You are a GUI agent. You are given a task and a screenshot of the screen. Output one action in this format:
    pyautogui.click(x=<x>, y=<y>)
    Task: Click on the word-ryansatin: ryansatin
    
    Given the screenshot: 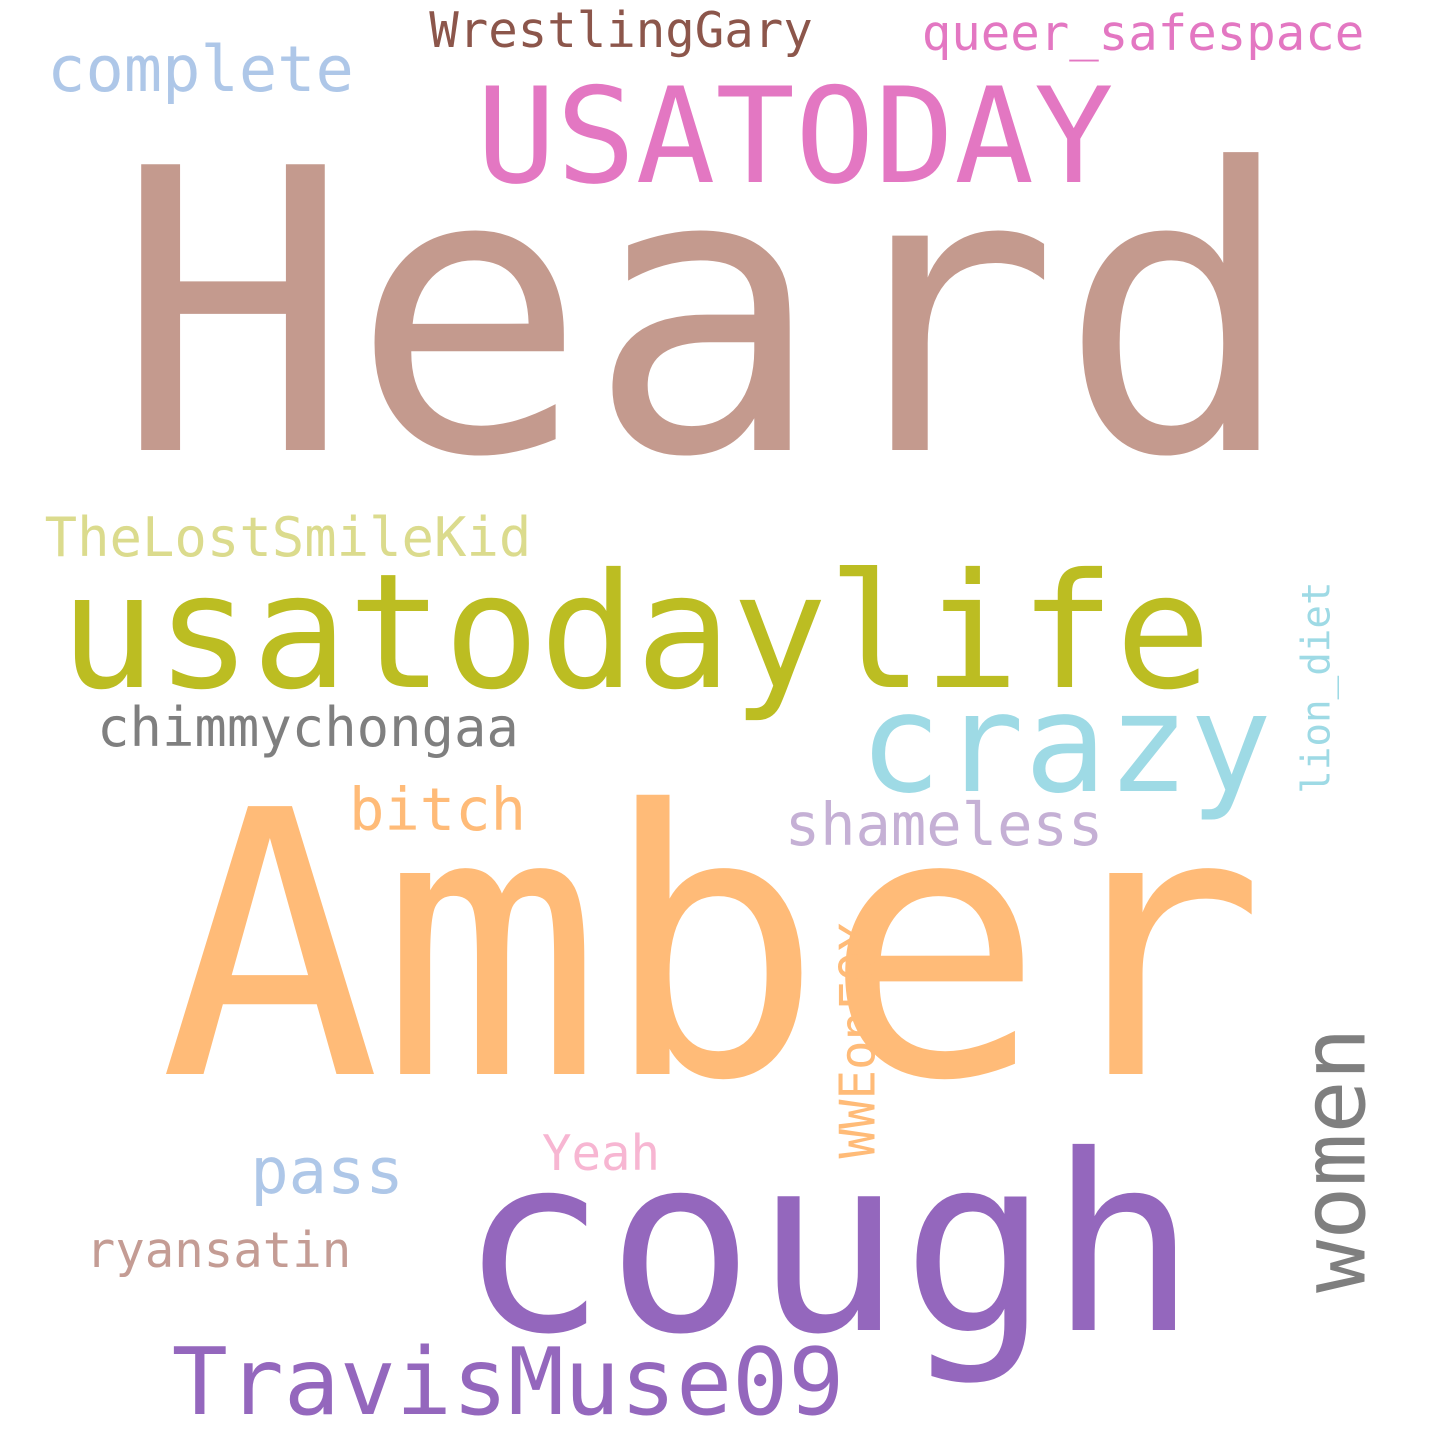 What is the action you would take?
    pyautogui.click(x=218, y=1250)
    